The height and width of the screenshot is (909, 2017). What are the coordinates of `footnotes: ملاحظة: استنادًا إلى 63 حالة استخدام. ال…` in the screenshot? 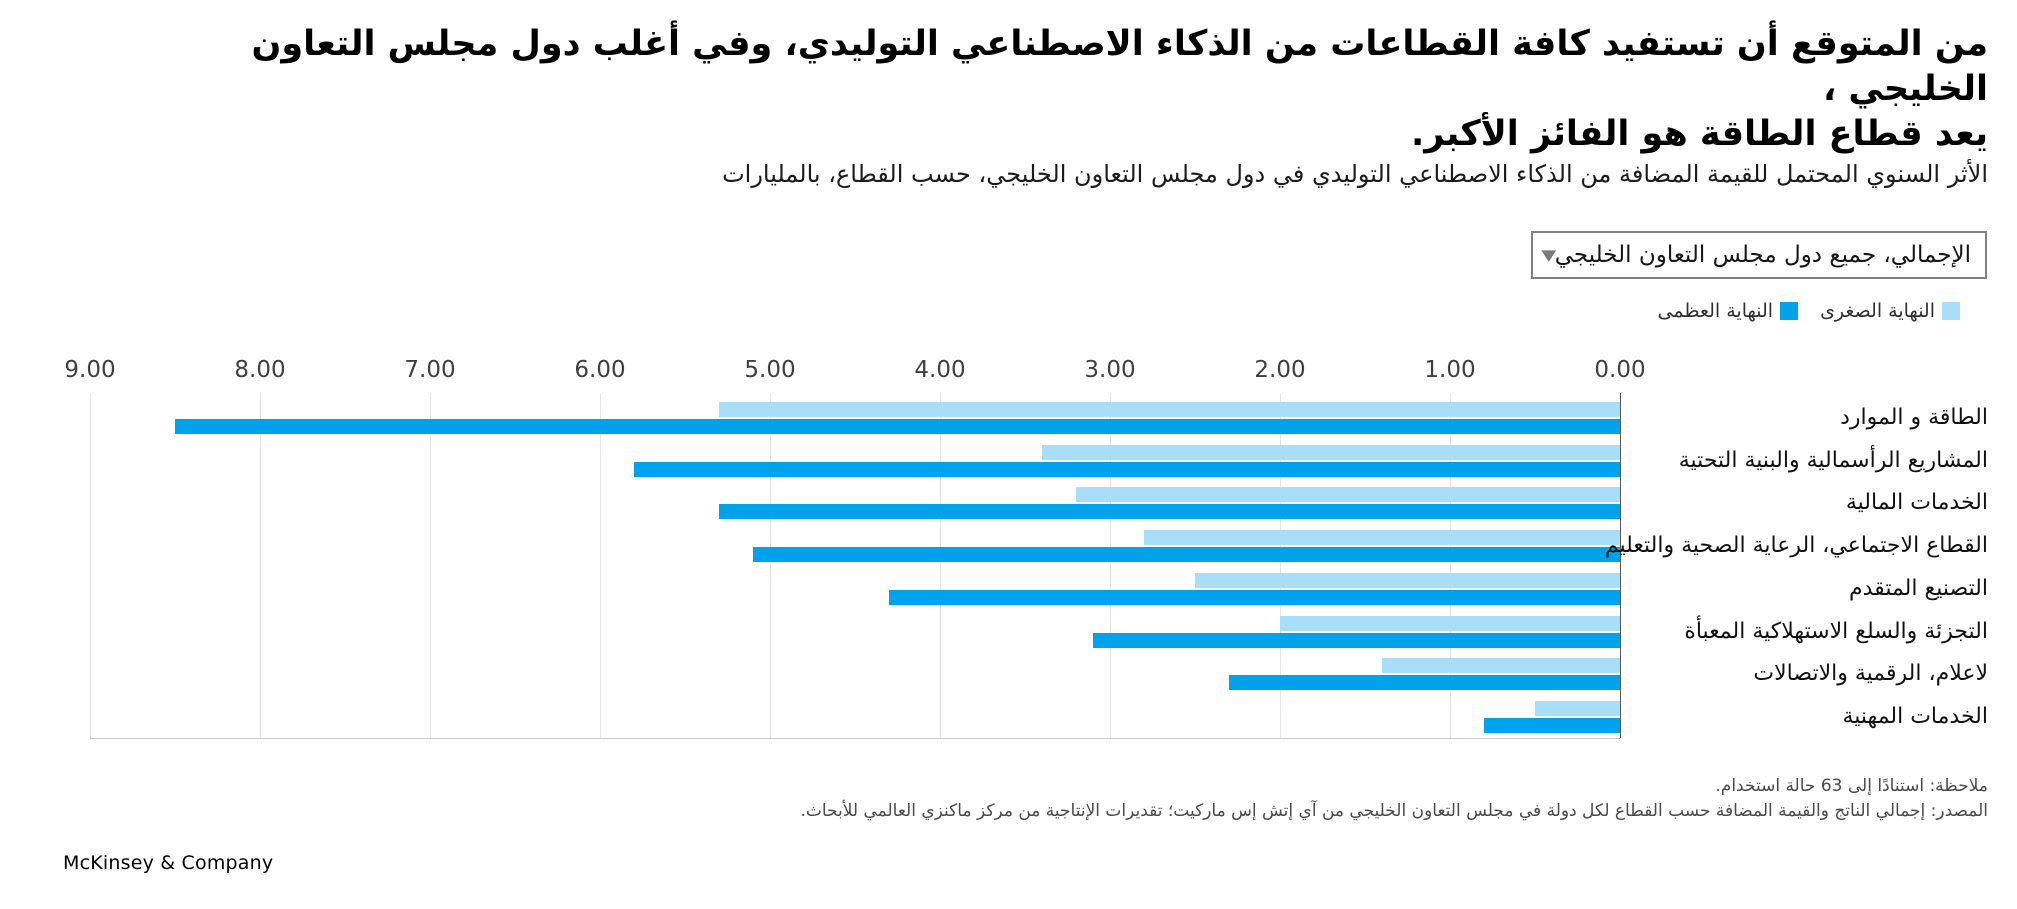 It's located at (1238, 799).